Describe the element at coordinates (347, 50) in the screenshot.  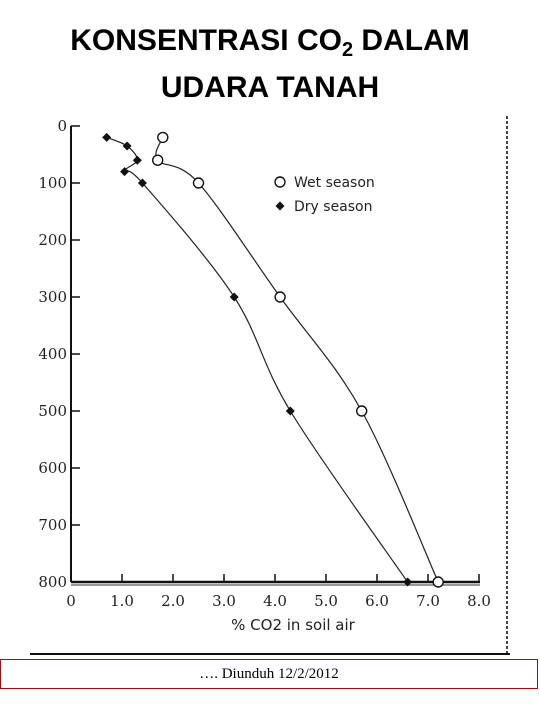
I see `title-subscript: 2` at that location.